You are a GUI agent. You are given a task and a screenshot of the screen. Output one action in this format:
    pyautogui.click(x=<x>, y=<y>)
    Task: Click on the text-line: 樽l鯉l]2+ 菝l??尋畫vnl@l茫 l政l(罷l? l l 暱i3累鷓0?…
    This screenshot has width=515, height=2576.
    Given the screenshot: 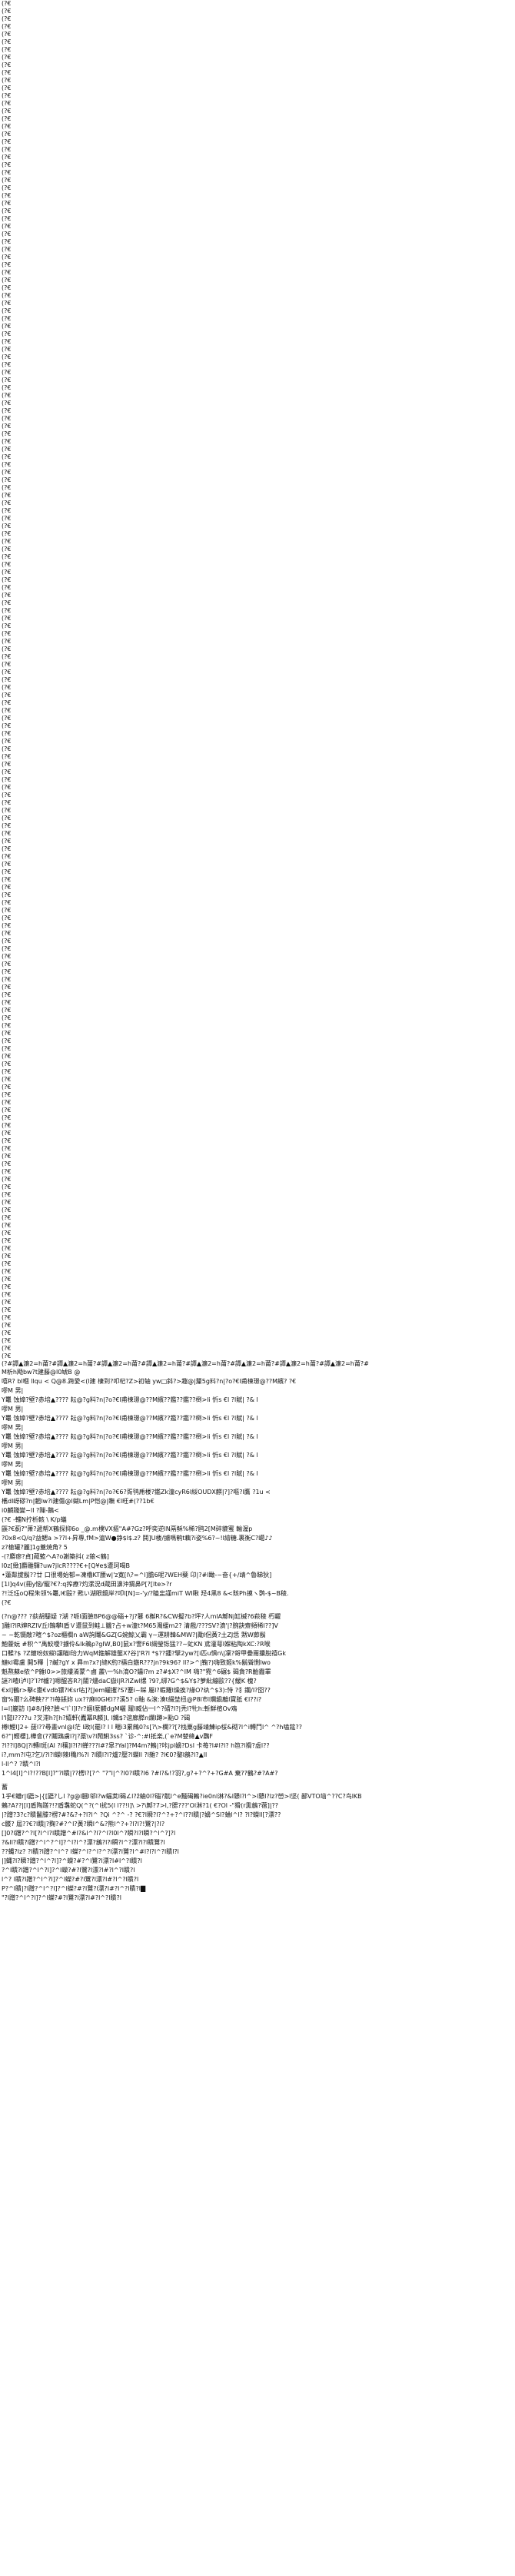 What is the action you would take?
    pyautogui.click(x=152, y=1728)
    